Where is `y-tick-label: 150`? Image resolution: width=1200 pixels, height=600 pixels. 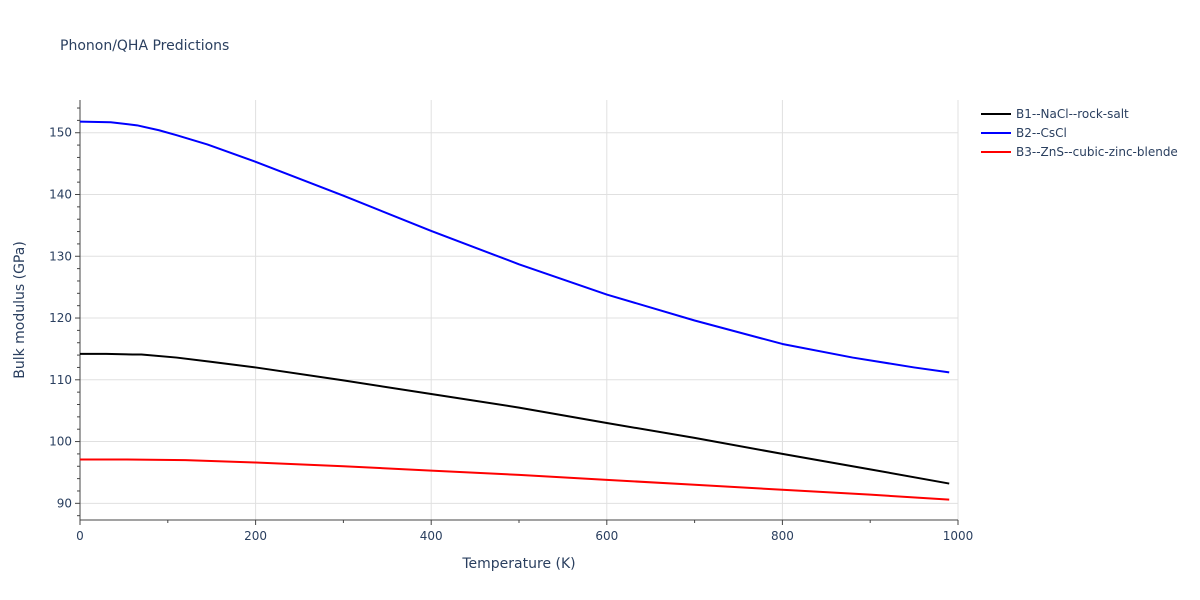 y-tick-label: 150 is located at coordinates (60, 133).